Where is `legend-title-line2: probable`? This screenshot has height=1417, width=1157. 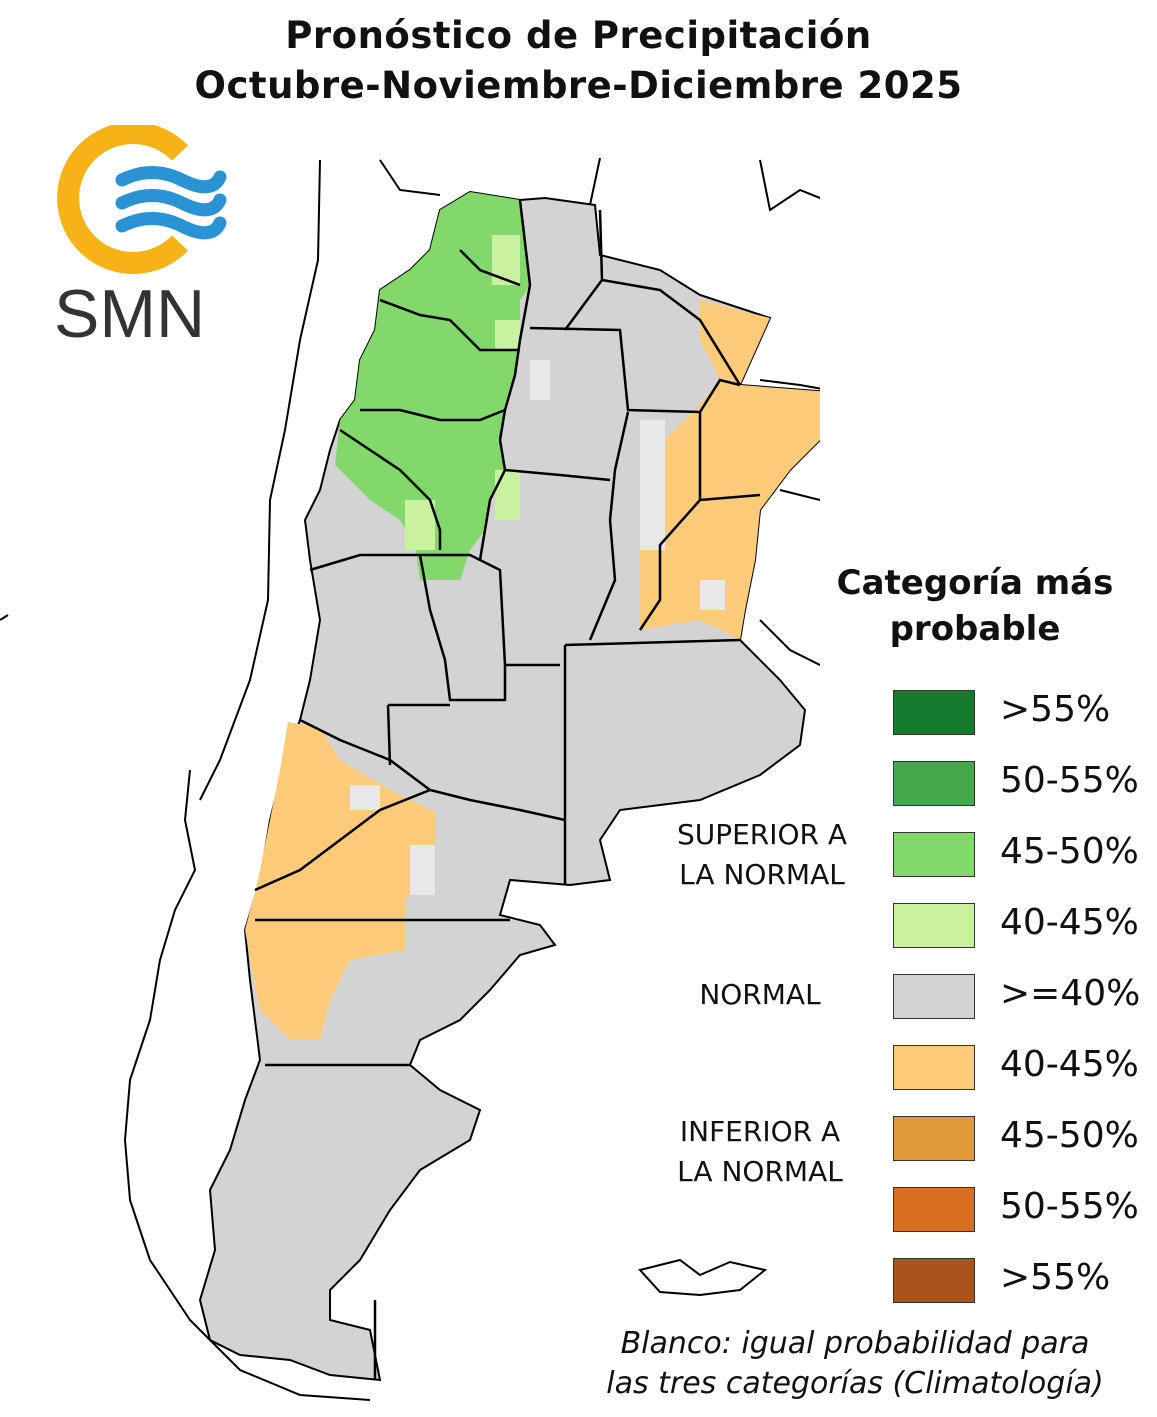
legend-title-line2: probable is located at coordinates (975, 629).